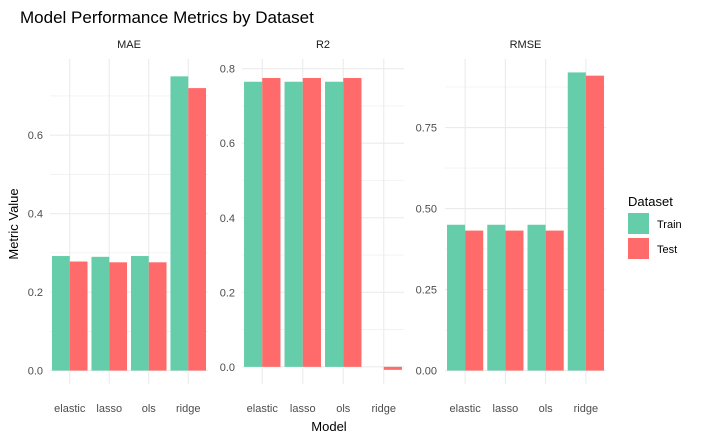  Describe the element at coordinates (323, 45) in the screenshot. I see `facet-strip-label: R2` at that location.